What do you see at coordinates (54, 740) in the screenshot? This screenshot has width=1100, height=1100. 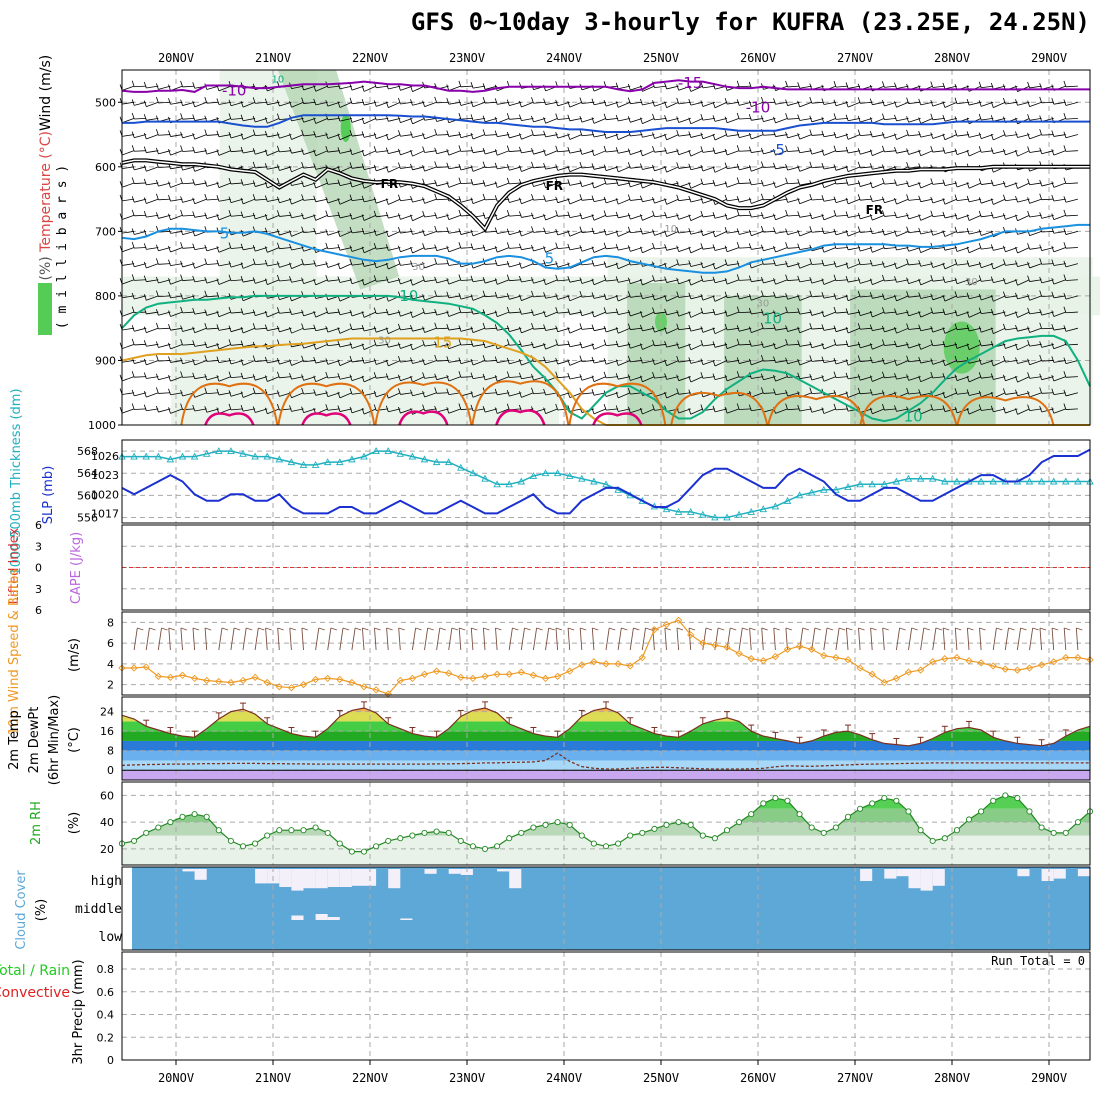 I see `y-axis-label-minmax: (6hr Min/Max)` at bounding box center [54, 740].